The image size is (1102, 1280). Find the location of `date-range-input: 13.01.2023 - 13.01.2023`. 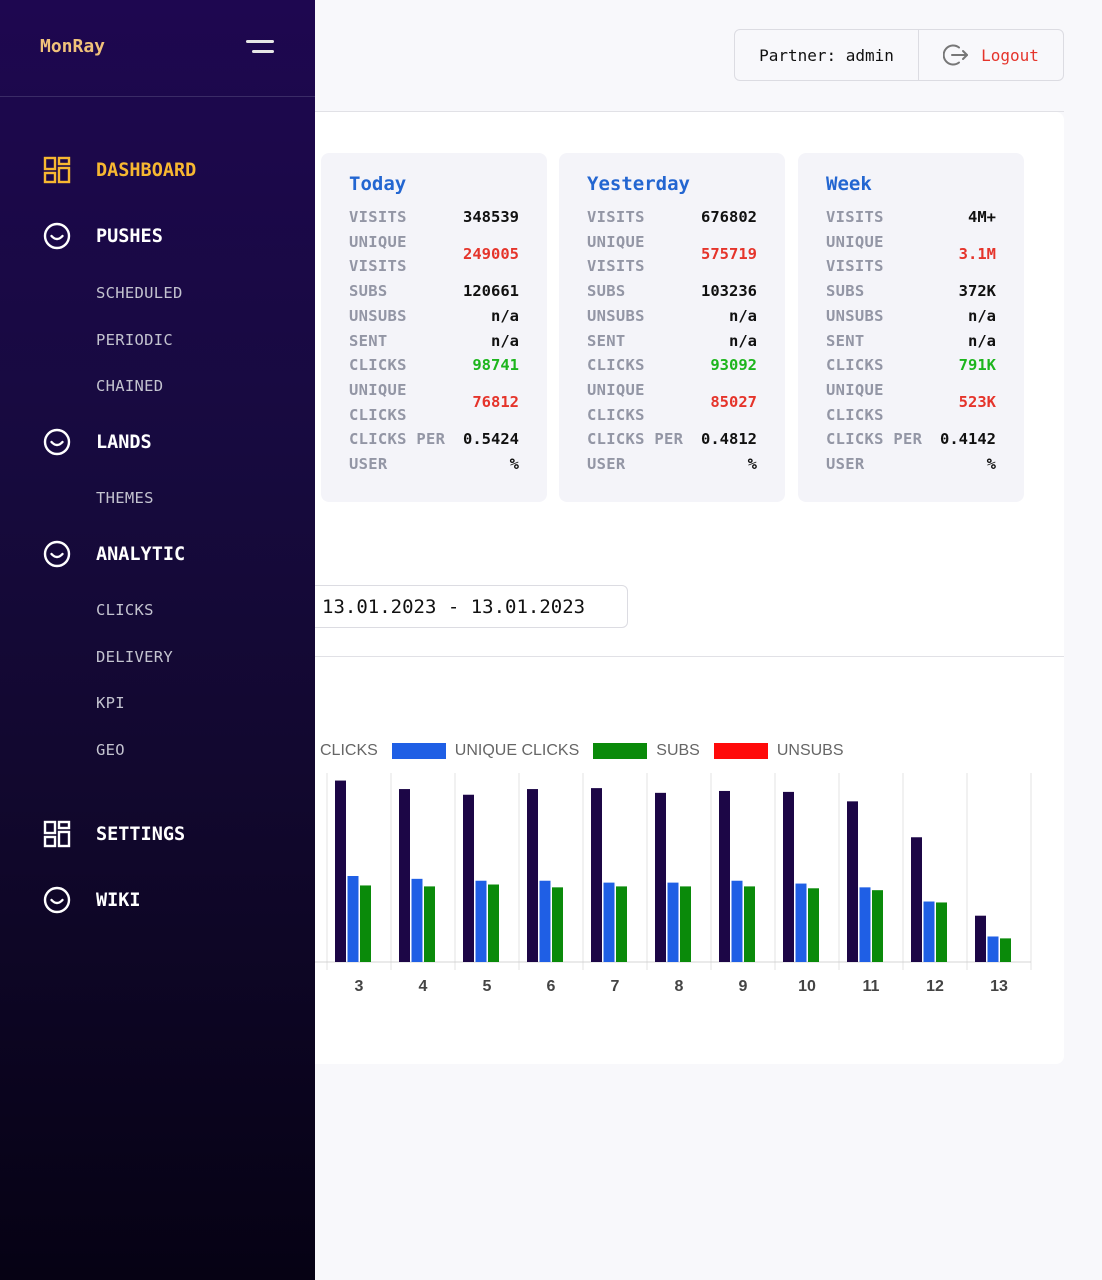

date-range-input: 13.01.2023 - 13.01.2023 is located at coordinates (464, 606).